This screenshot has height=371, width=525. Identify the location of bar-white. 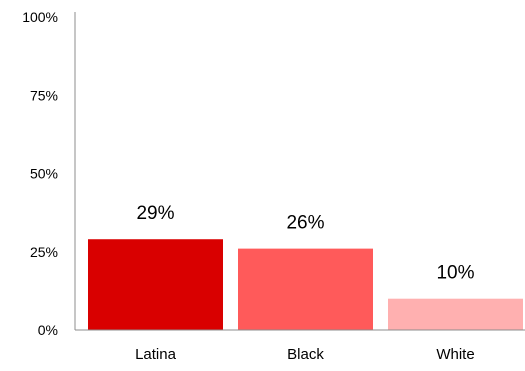
(455, 314).